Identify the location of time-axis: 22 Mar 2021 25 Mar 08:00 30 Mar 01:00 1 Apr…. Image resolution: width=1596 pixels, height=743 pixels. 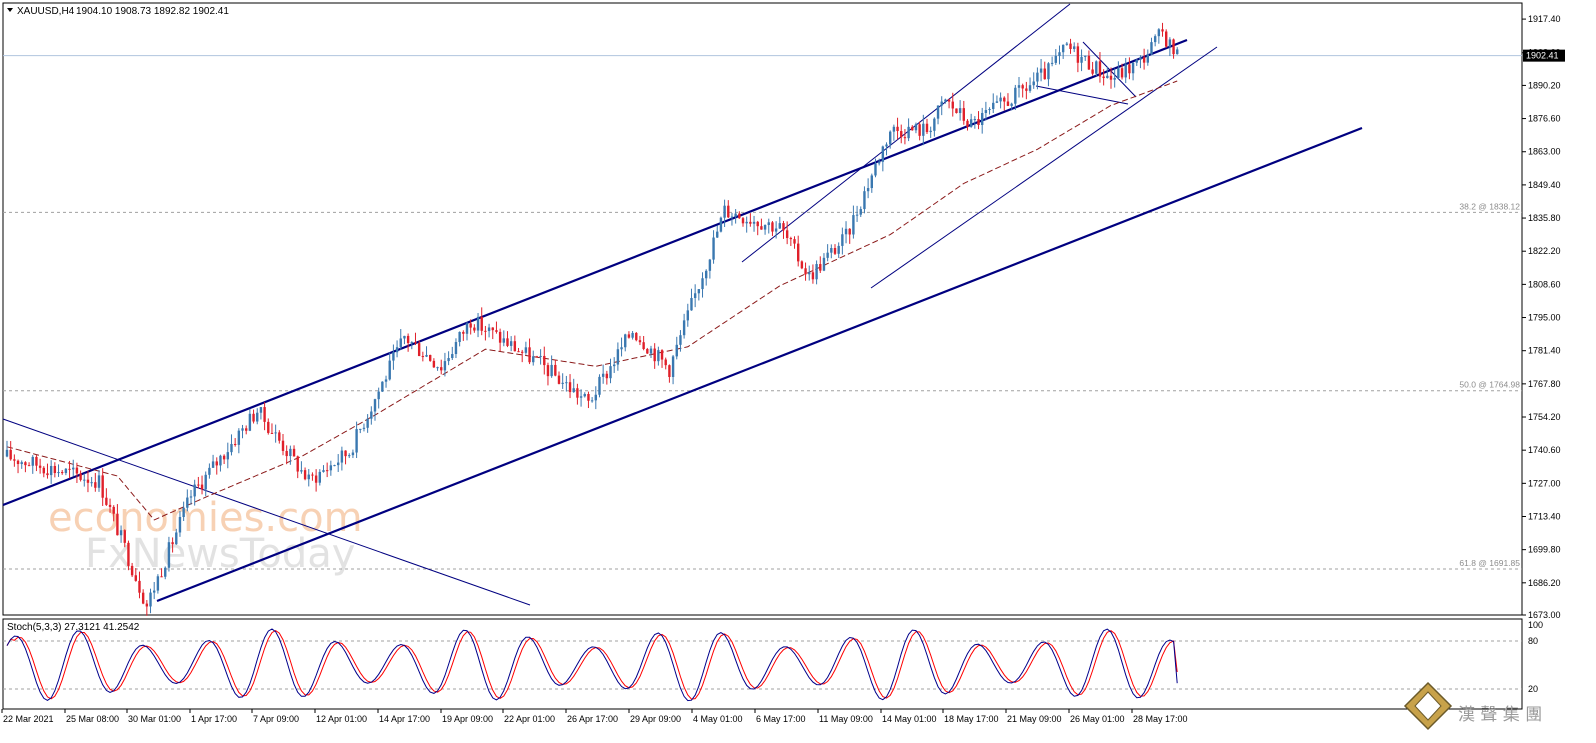
(594, 716).